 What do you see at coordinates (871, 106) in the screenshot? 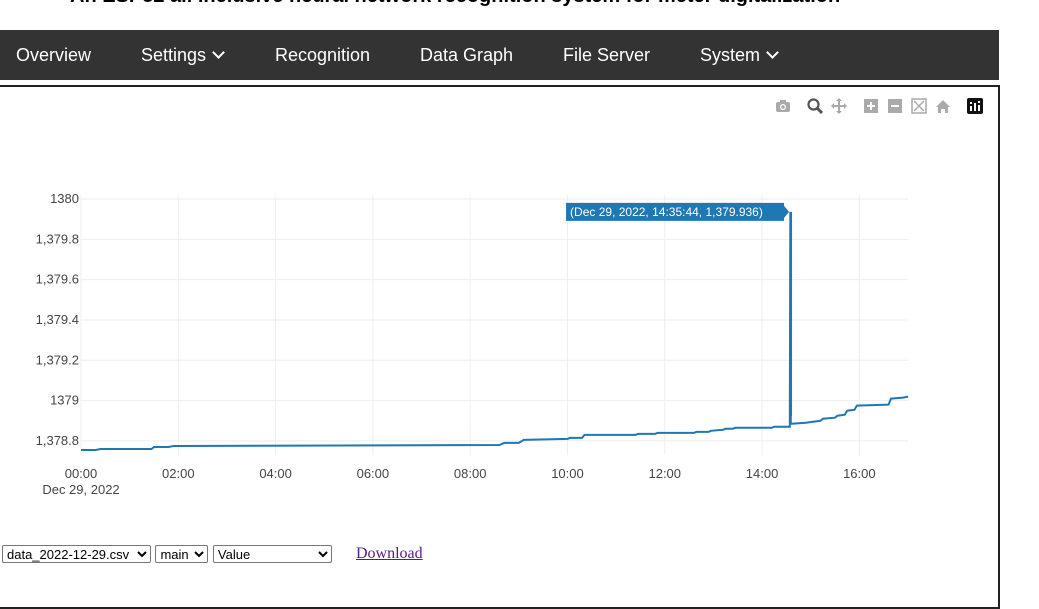
I see `zoom-in-icon` at bounding box center [871, 106].